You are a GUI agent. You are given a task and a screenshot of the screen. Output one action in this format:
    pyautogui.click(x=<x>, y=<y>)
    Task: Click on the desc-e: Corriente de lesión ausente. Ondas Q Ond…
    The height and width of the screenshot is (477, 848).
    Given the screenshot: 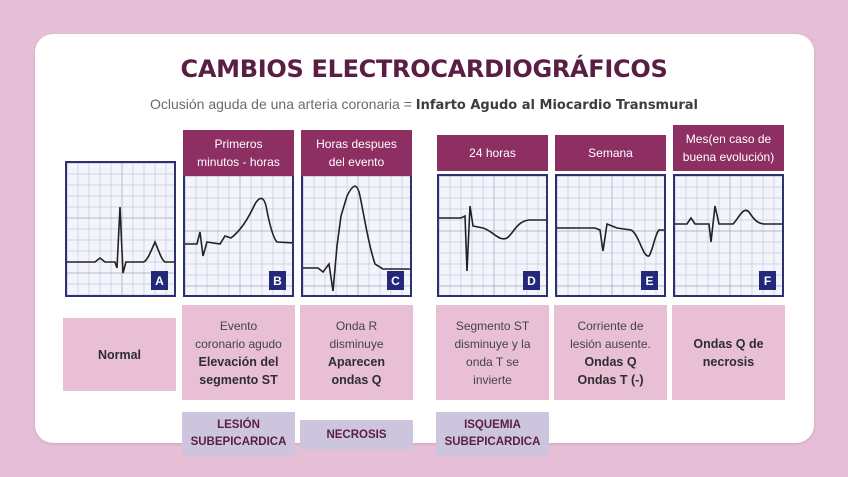 What is the action you would take?
    pyautogui.click(x=610, y=352)
    